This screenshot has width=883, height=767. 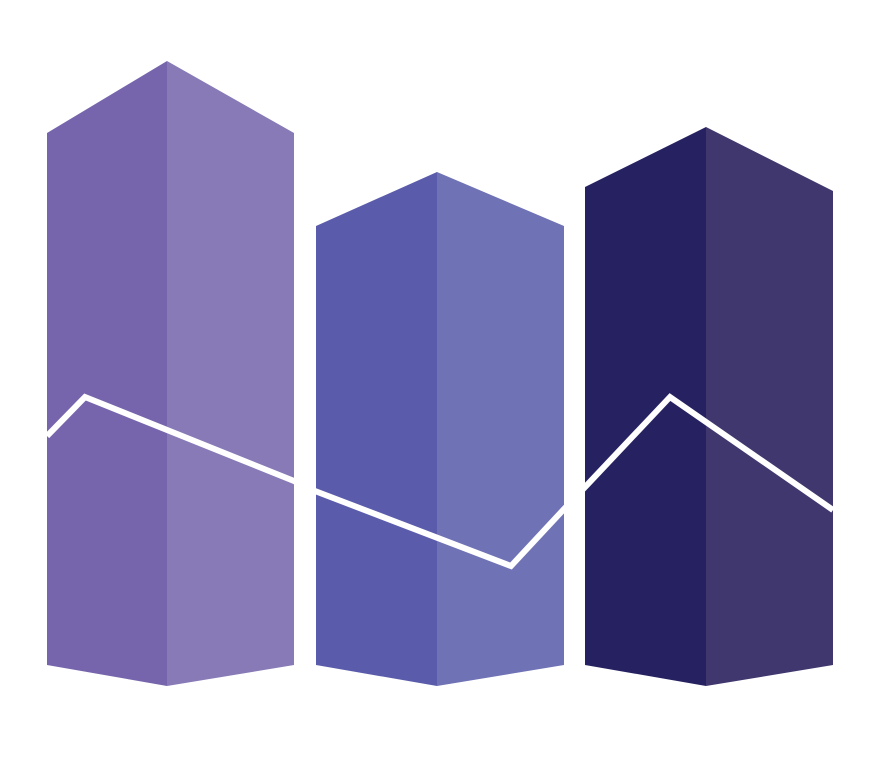 I want to click on bar-3-left-face, so click(x=645, y=406).